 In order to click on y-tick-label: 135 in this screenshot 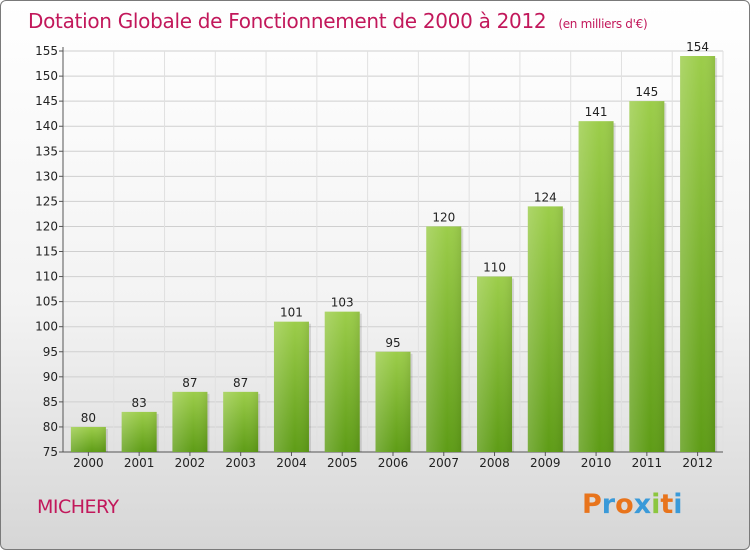, I will do `click(46, 151)`.